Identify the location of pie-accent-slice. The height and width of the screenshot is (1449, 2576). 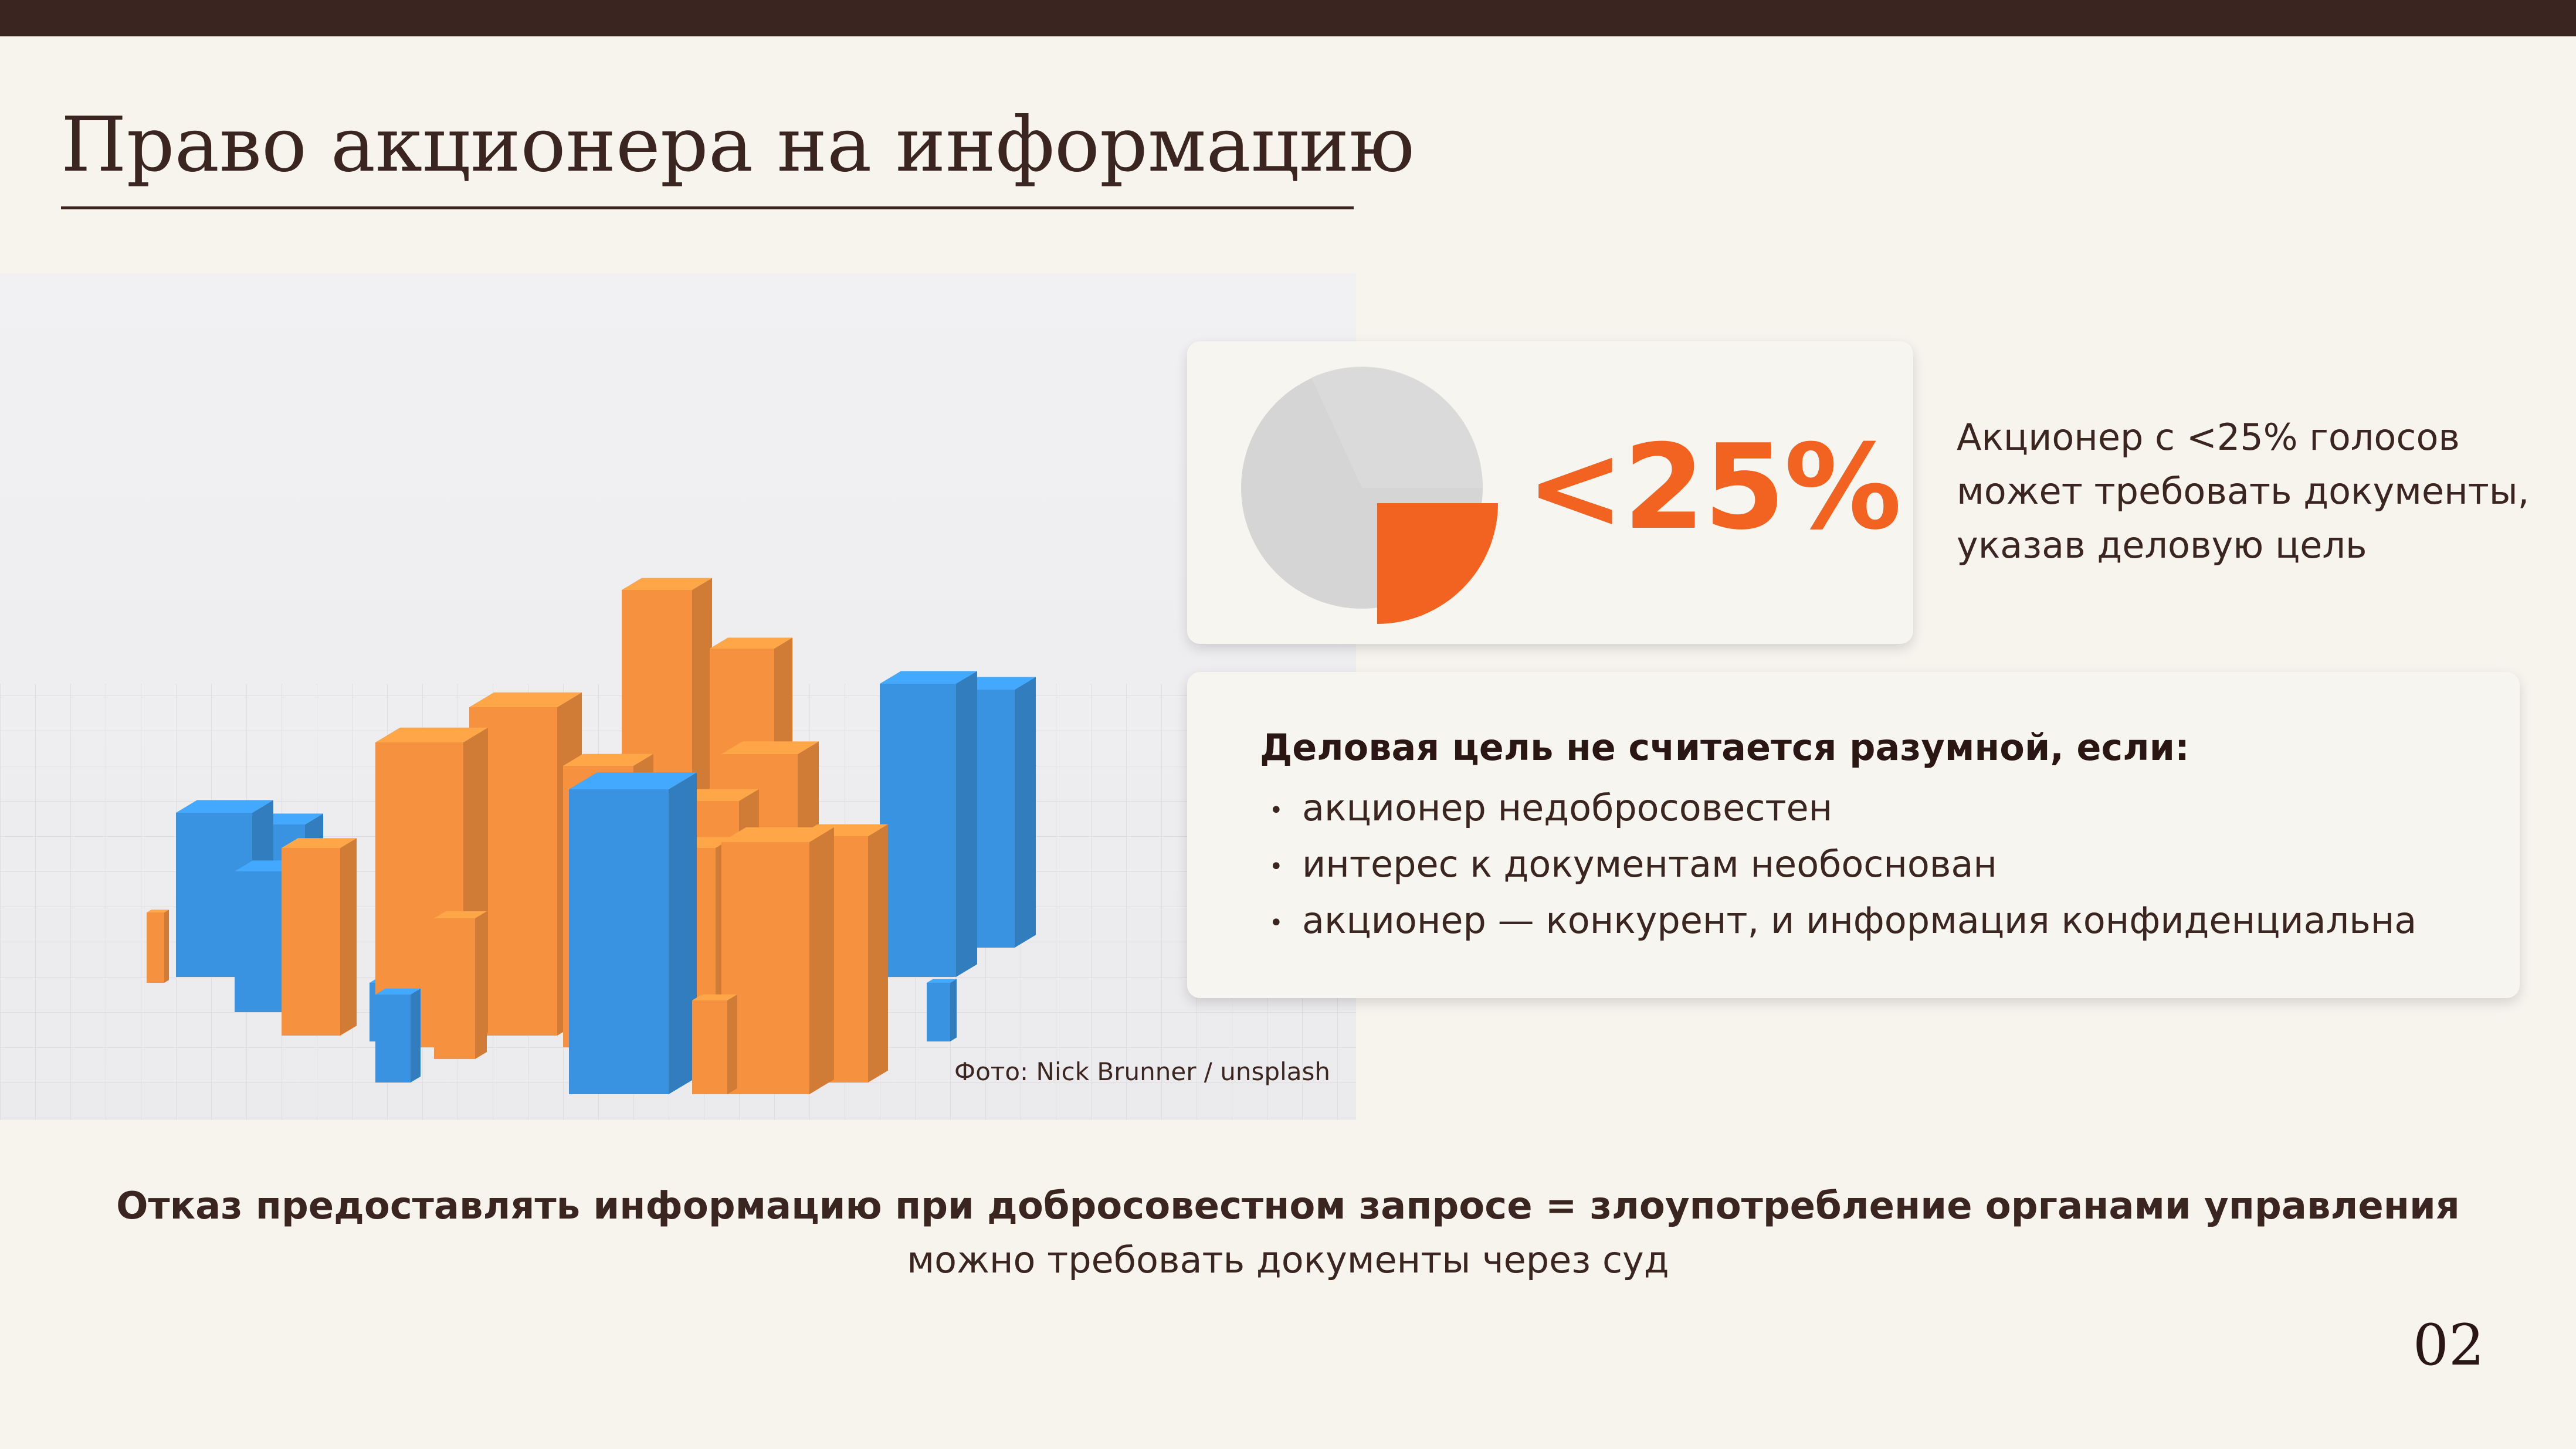
(1438, 563).